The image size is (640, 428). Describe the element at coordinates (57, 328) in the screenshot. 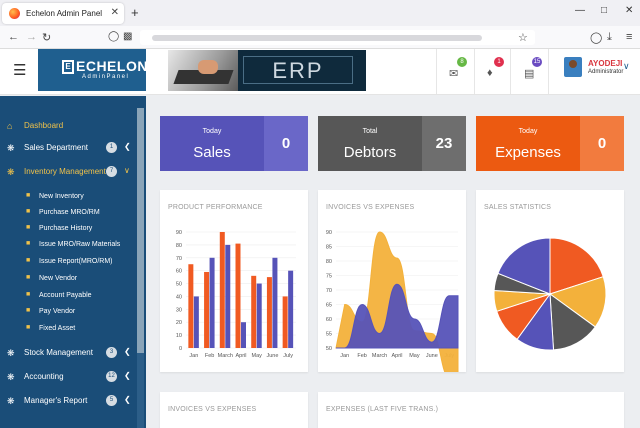

I see `sidebar-subitem-label: Fixed Asset` at that location.